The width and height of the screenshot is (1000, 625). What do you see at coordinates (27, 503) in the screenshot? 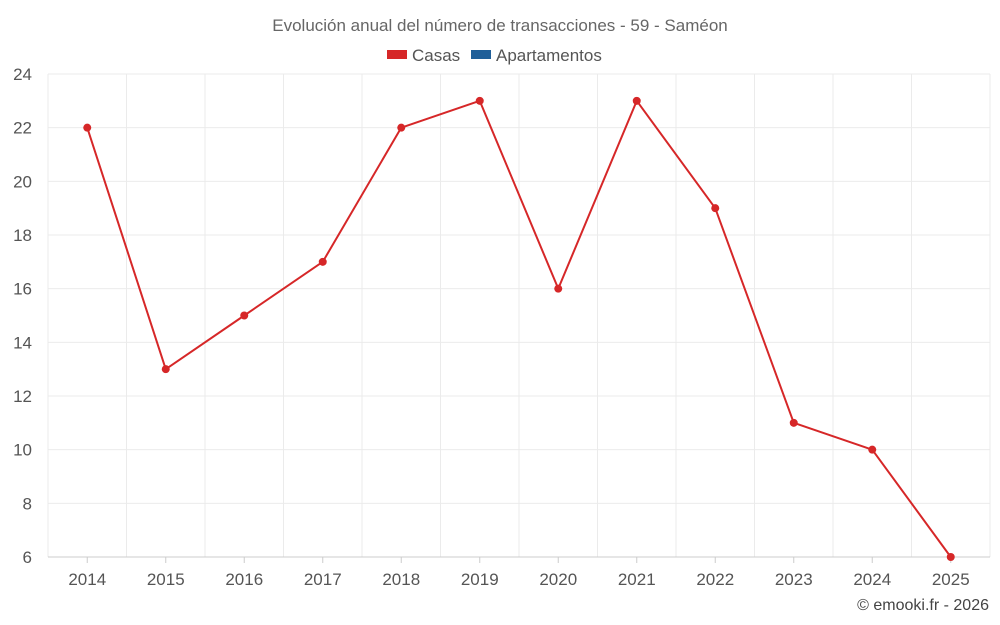
I see `y-tick-label: 8` at bounding box center [27, 503].